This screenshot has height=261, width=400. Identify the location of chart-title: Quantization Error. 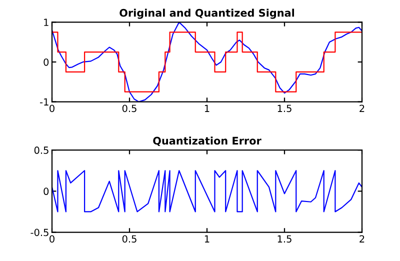
(207, 141).